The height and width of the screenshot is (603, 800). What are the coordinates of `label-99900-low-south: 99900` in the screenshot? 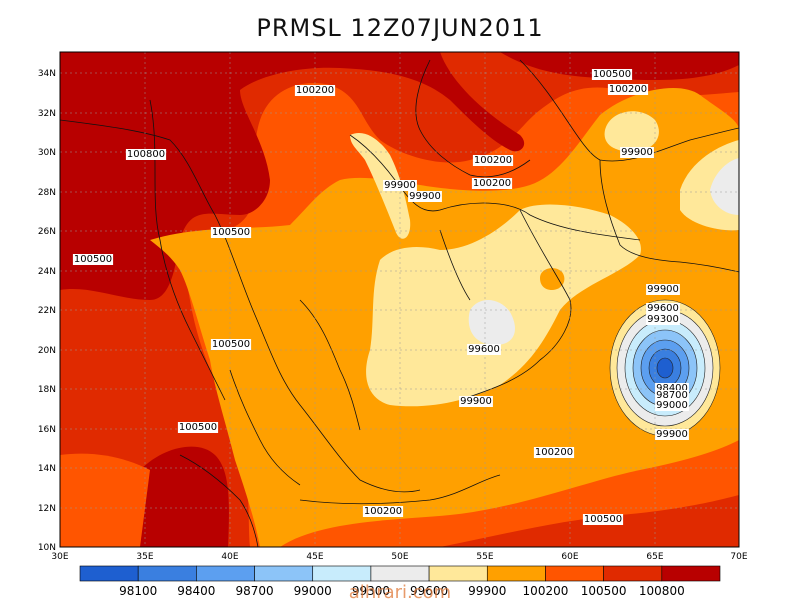 It's located at (672, 434).